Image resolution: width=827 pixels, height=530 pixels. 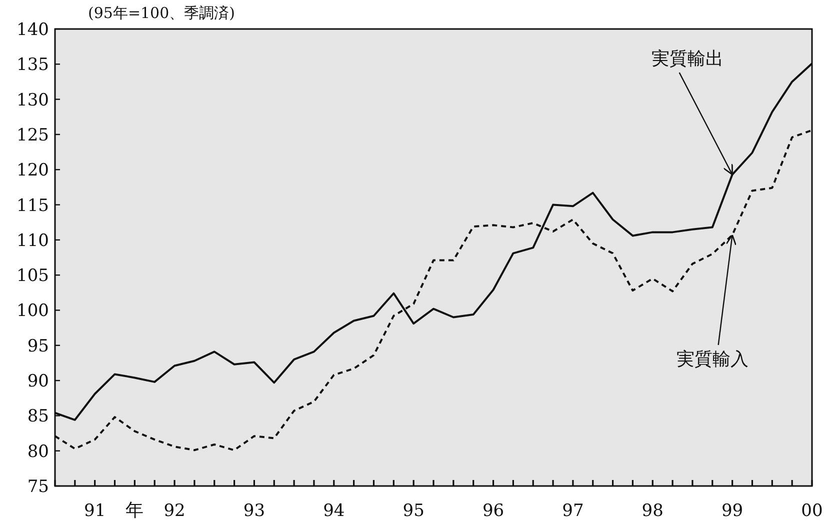 I want to click on y-tick-label: 105, so click(x=32, y=276).